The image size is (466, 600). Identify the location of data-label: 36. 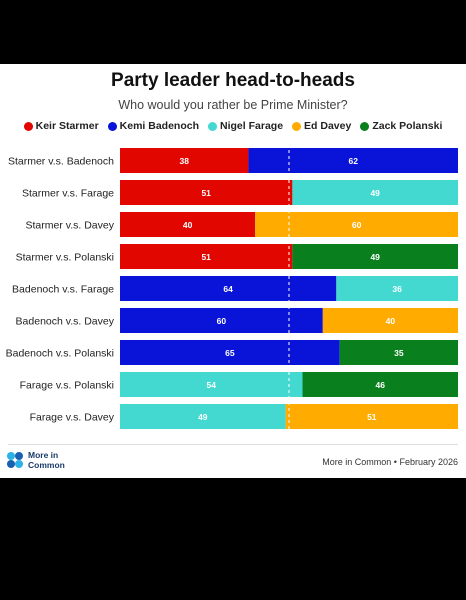
(397, 289).